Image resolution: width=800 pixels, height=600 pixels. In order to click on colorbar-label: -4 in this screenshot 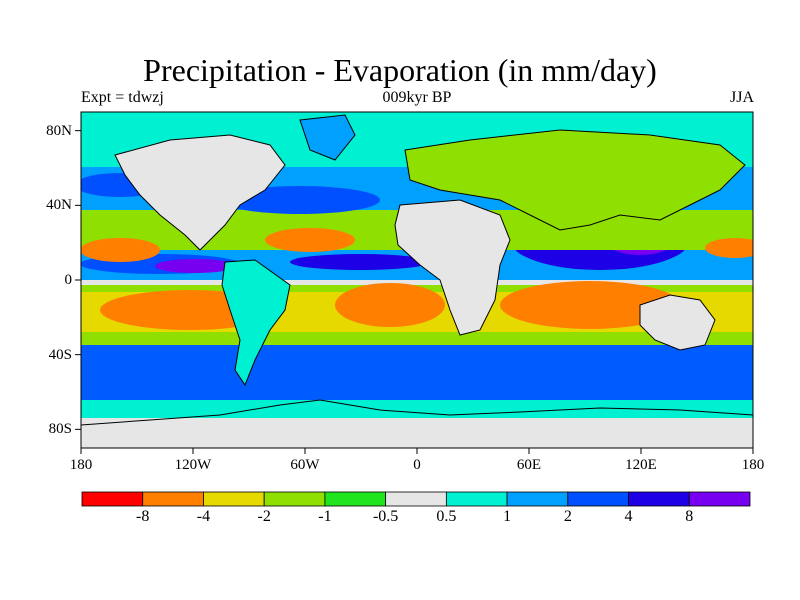, I will do `click(203, 516)`.